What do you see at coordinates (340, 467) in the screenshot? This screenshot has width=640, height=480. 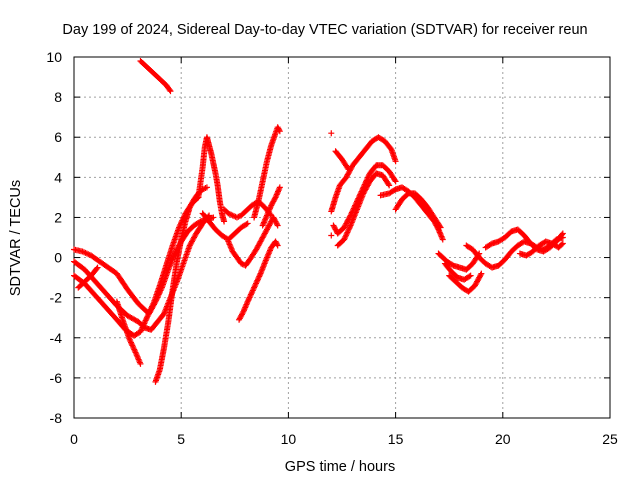 I see `x-axis-label: GPS time / hours` at bounding box center [340, 467].